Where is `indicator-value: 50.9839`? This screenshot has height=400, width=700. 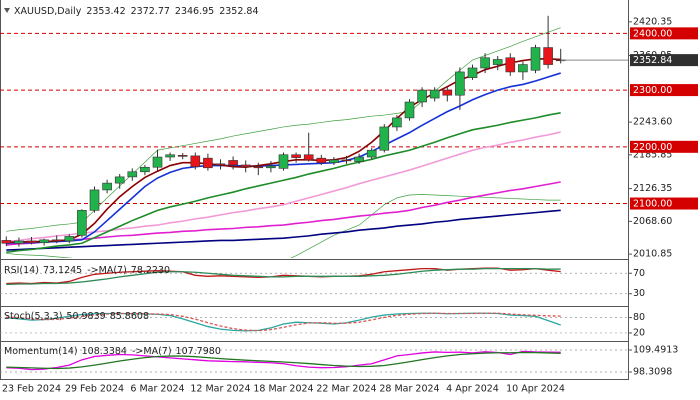 indicator-value: 50.9839 is located at coordinates (85, 316).